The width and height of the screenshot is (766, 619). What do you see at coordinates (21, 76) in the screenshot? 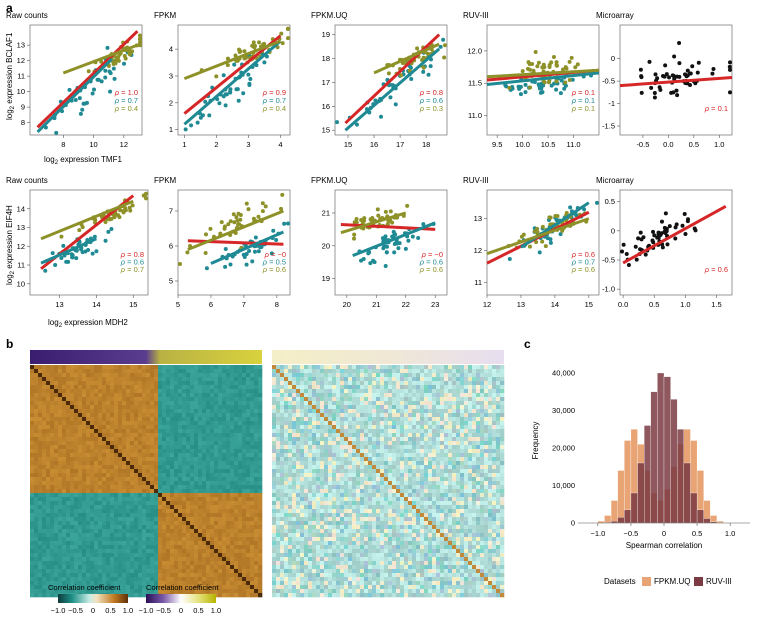
I see `y-tick-label: 11` at bounding box center [21, 76].